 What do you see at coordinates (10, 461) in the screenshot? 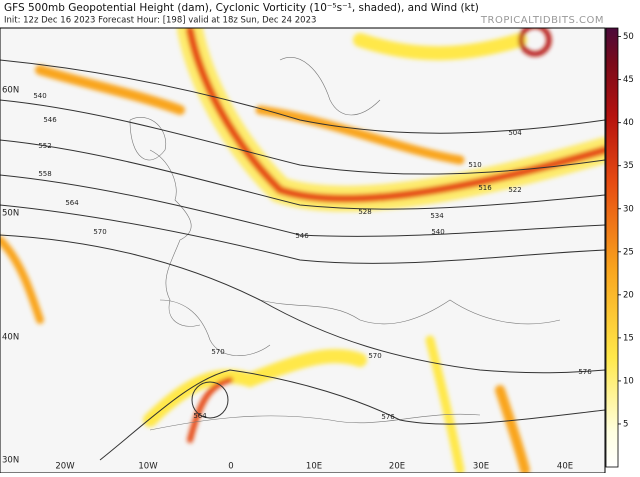
I see `lat-label: 30N` at bounding box center [10, 461].